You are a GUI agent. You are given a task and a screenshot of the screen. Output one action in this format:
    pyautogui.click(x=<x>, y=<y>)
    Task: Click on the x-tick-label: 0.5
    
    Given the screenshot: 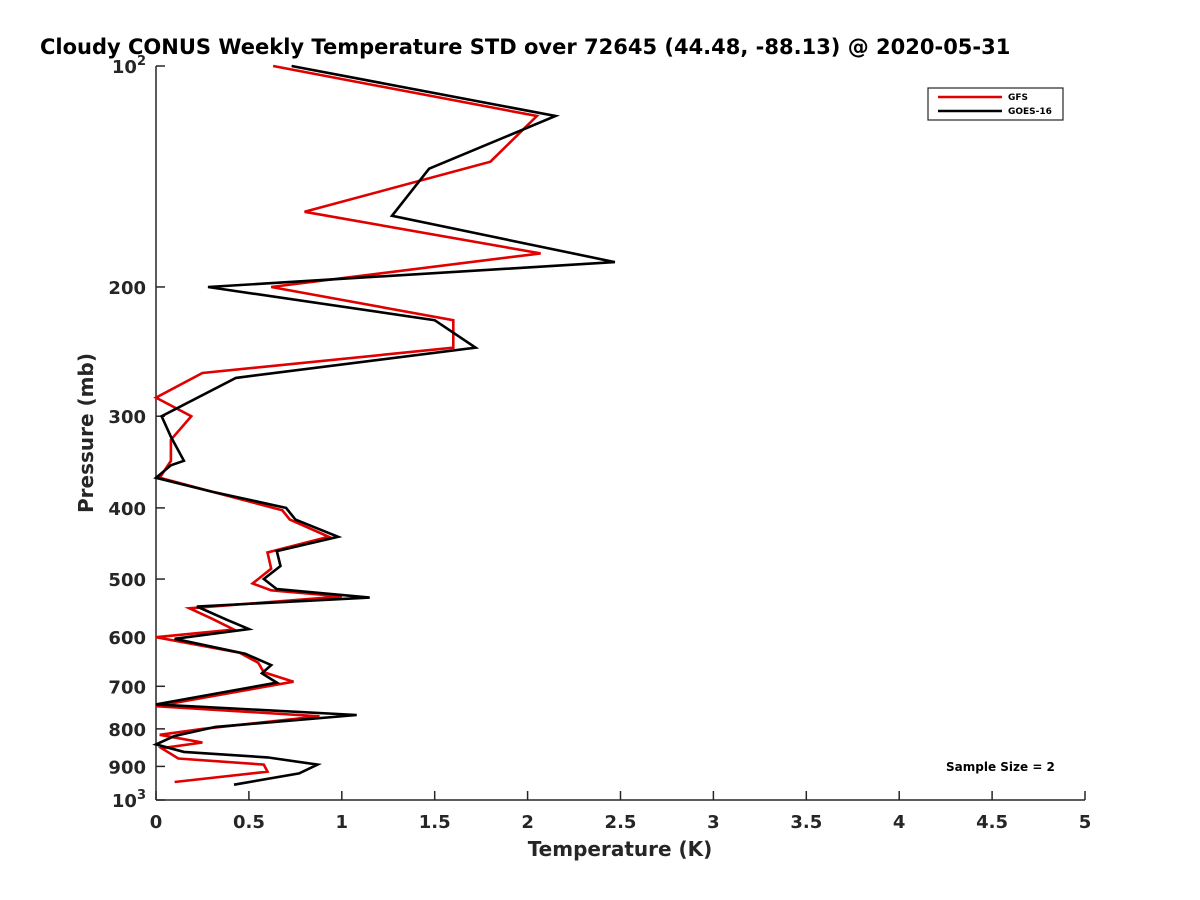 What is the action you would take?
    pyautogui.click(x=249, y=822)
    